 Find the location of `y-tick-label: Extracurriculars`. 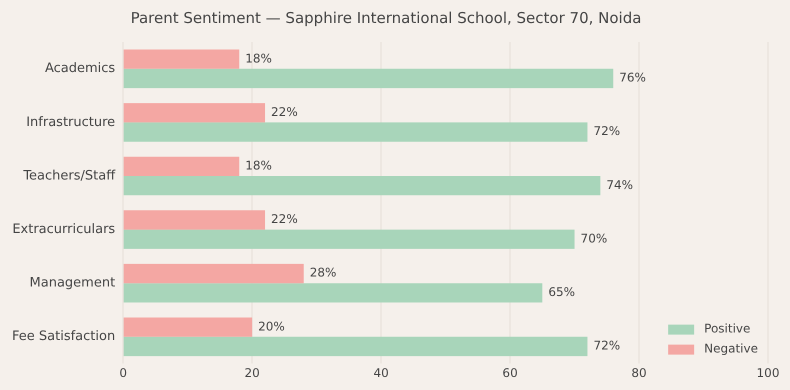

y-tick-label: Extracurriculars is located at coordinates (64, 229).